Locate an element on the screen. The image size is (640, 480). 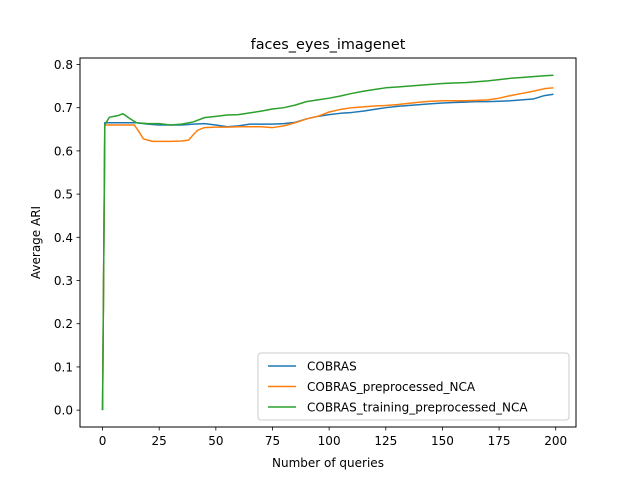
y-tick-label: 0.5 is located at coordinates (63, 195).